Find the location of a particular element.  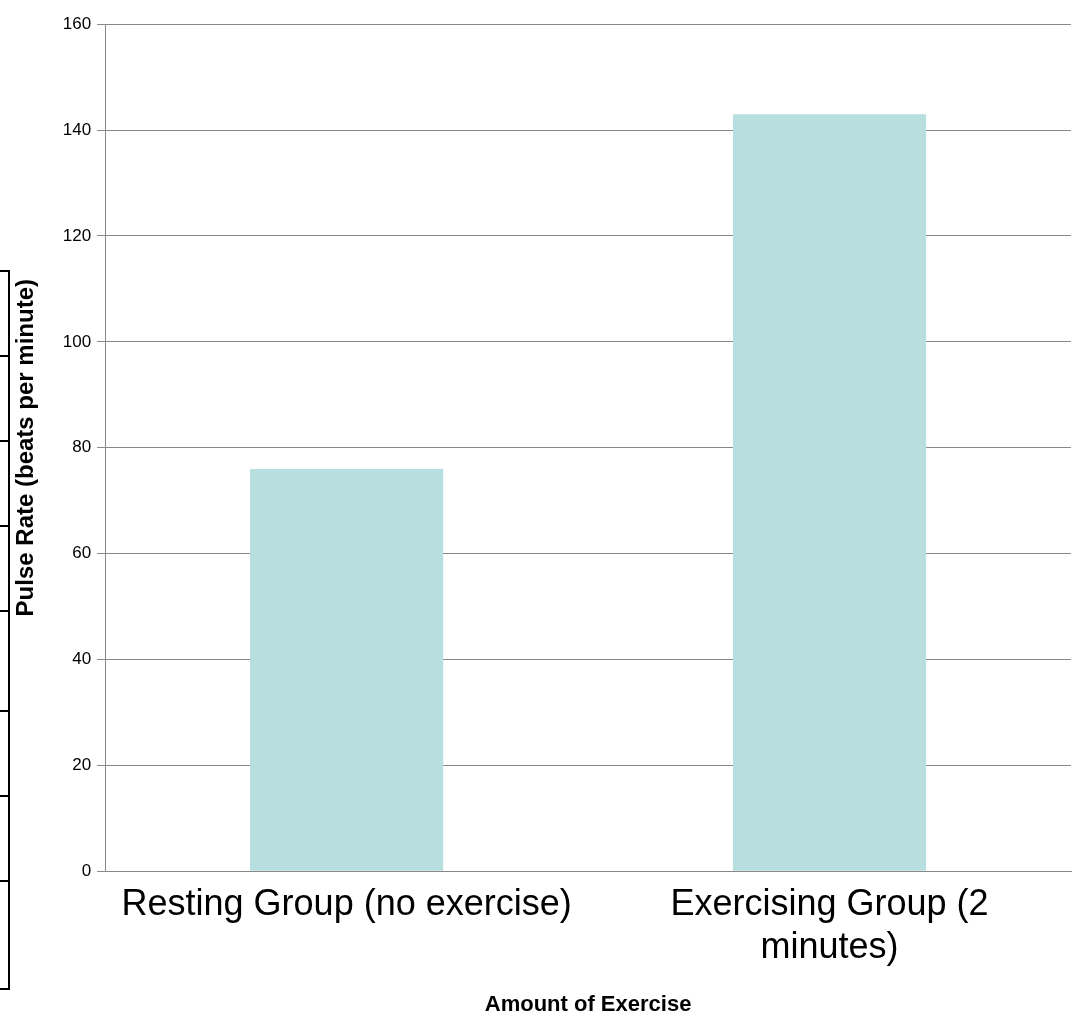

x-tick-label: Exercising Group (2 minutes) is located at coordinates (829, 923).